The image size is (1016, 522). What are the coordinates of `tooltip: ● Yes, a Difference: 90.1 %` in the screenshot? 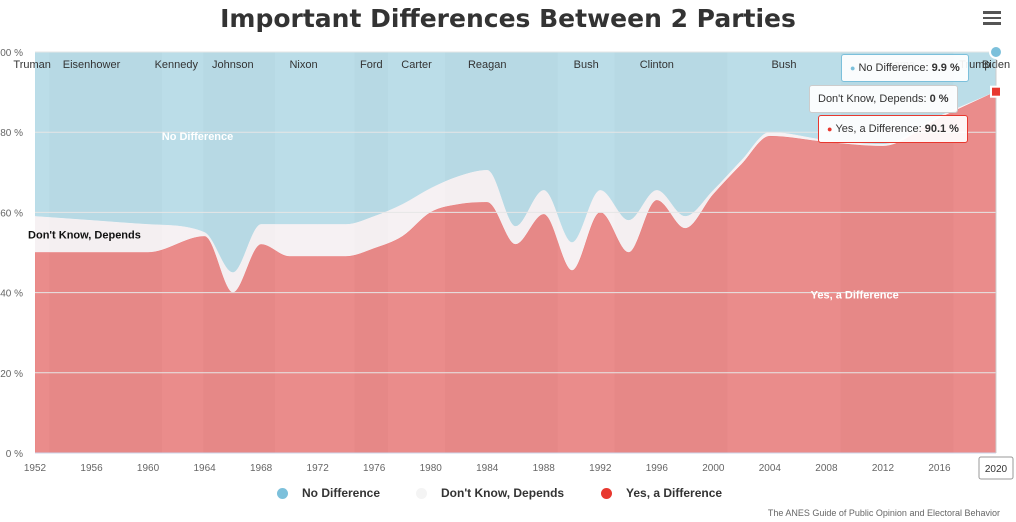 It's located at (893, 129).